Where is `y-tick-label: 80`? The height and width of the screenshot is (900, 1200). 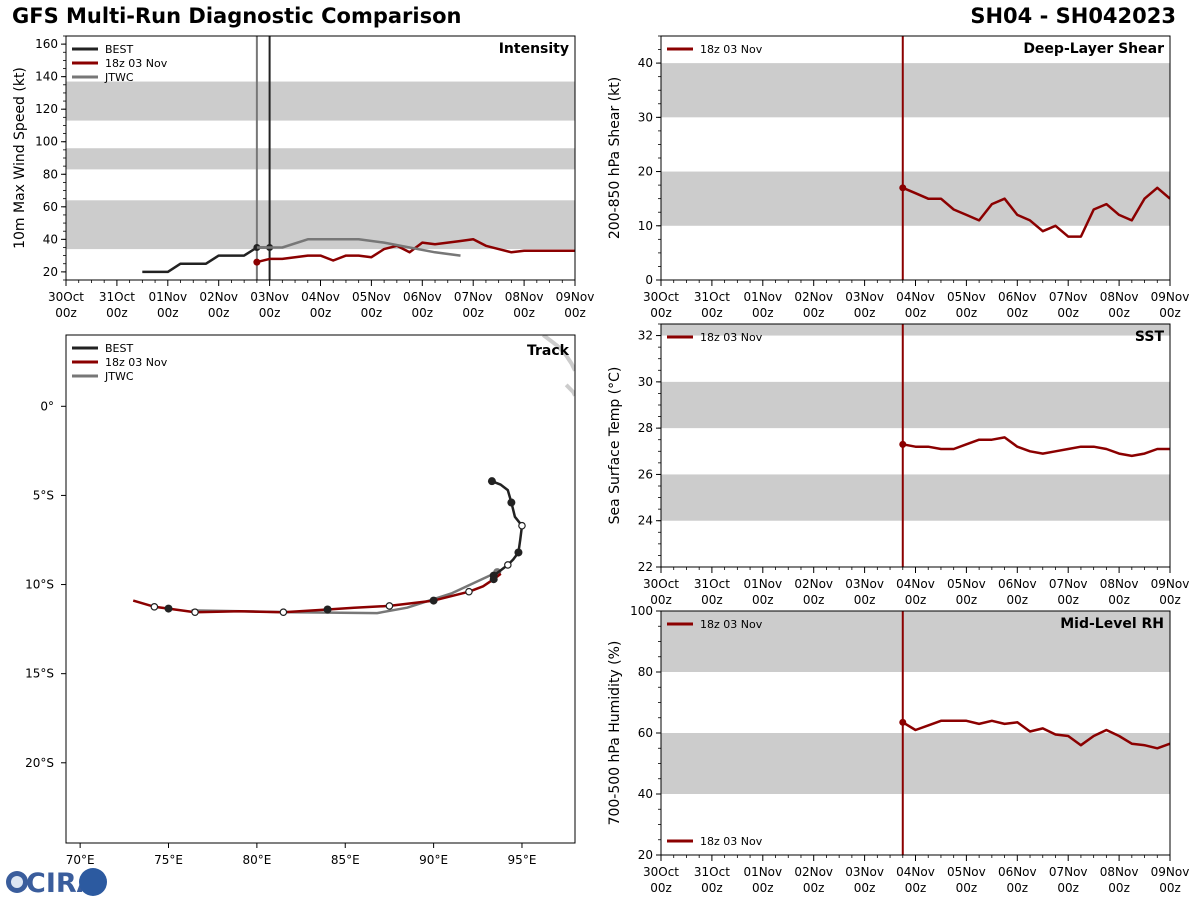
y-tick-label: 80 is located at coordinates (50, 174).